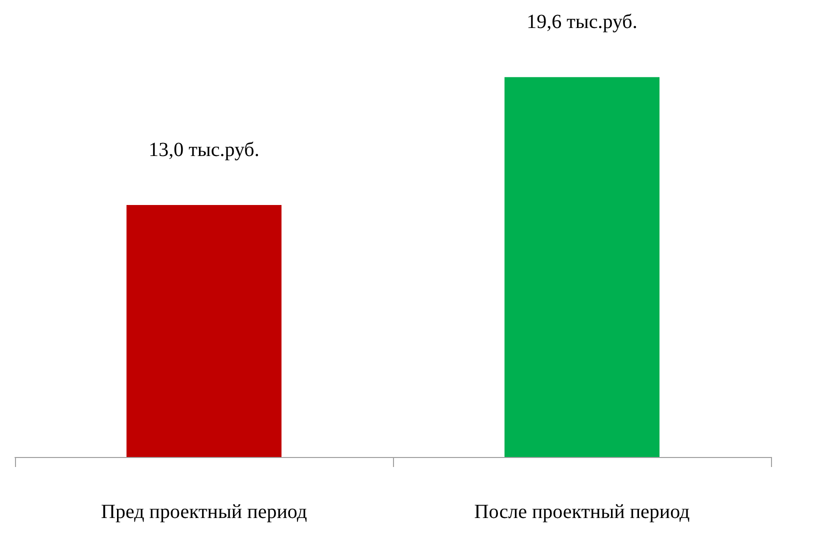 The height and width of the screenshot is (535, 821). I want to click on data-label: 19,6 тыс.руб., so click(582, 22).